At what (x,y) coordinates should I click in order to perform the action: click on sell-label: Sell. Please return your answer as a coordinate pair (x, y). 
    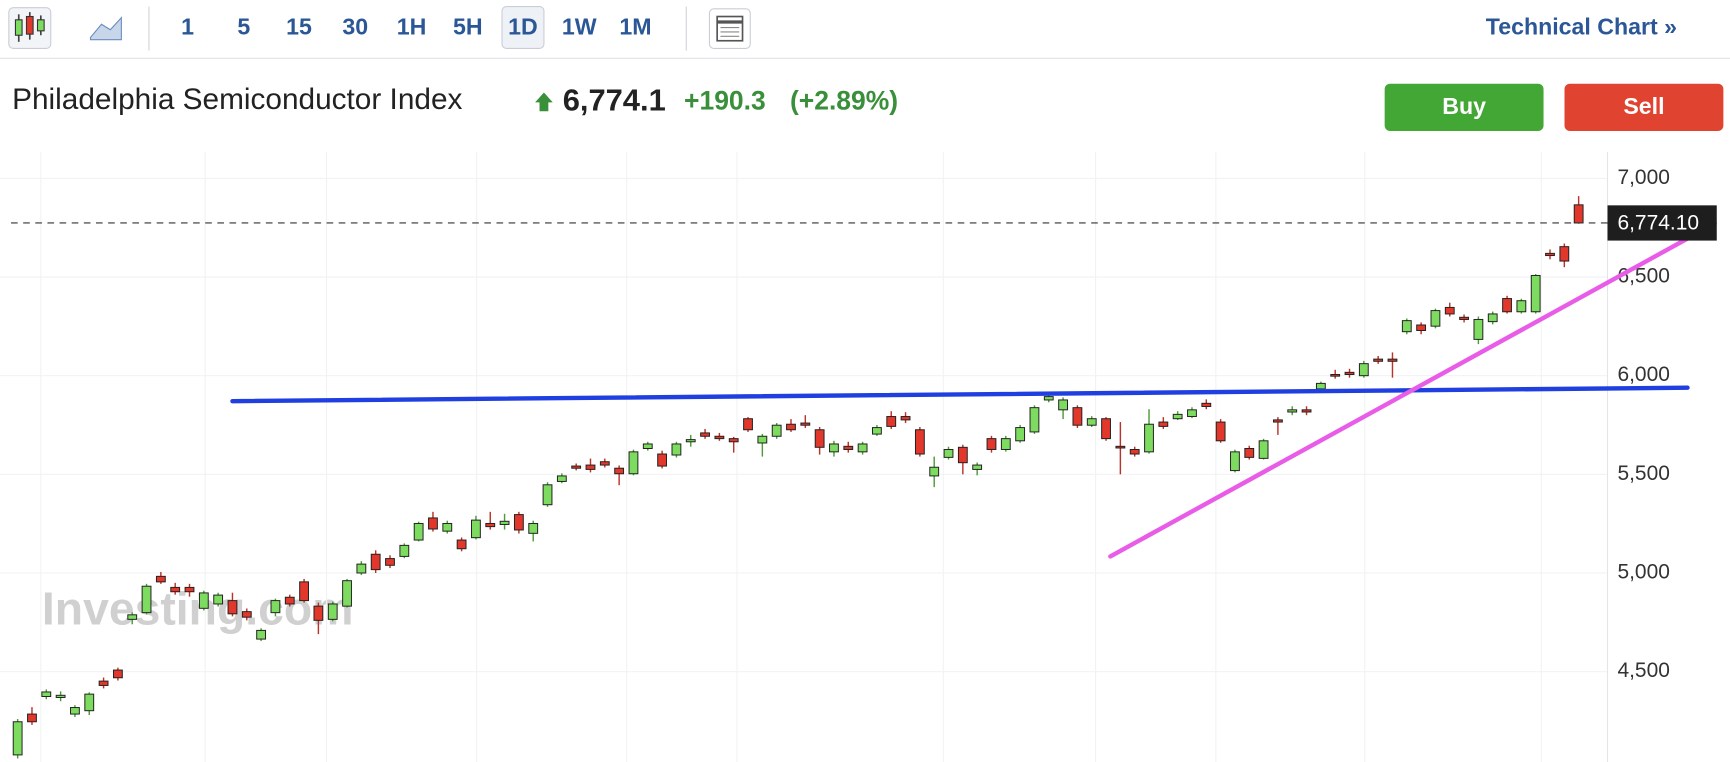
    Looking at the image, I should click on (1643, 106).